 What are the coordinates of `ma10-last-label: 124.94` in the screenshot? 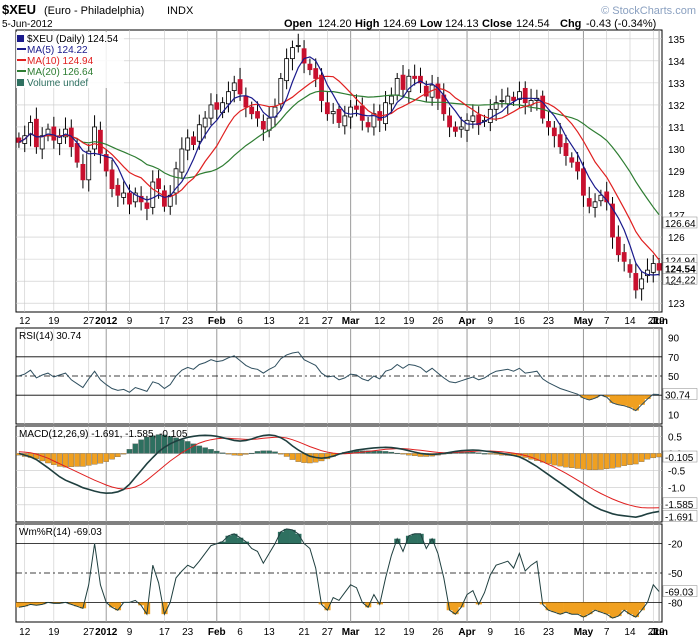 It's located at (680, 261).